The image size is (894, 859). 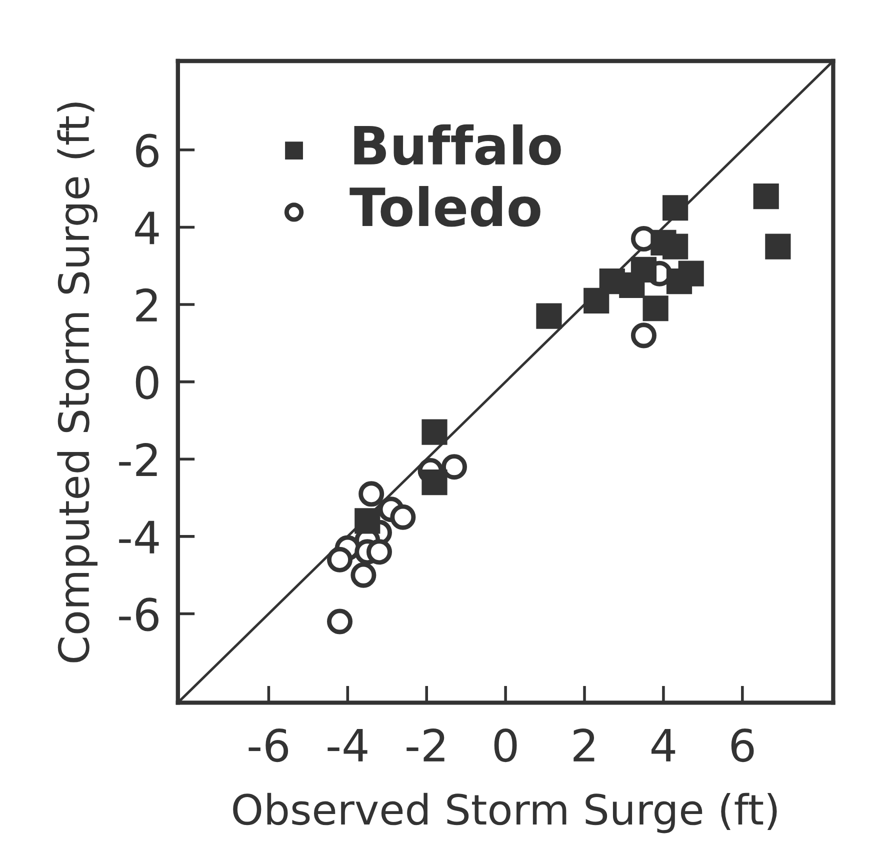 I want to click on y-tick-label: -6, so click(x=138, y=615).